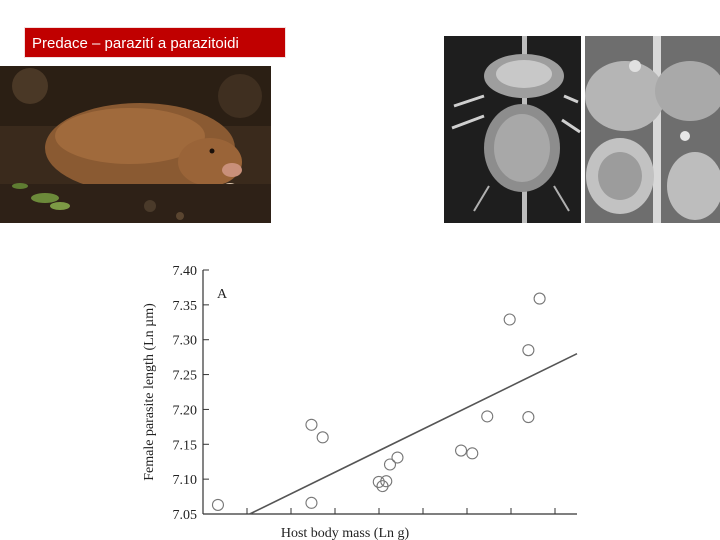 This screenshot has height=540, width=720. I want to click on y-tick-label: 7.40, so click(185, 271).